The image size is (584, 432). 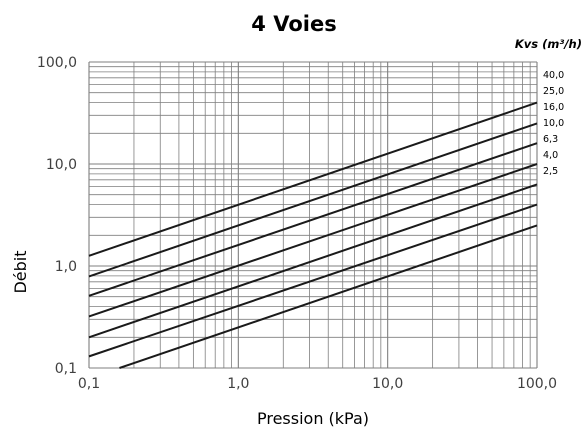 I want to click on y-tick-label: 10,0, so click(x=61, y=165).